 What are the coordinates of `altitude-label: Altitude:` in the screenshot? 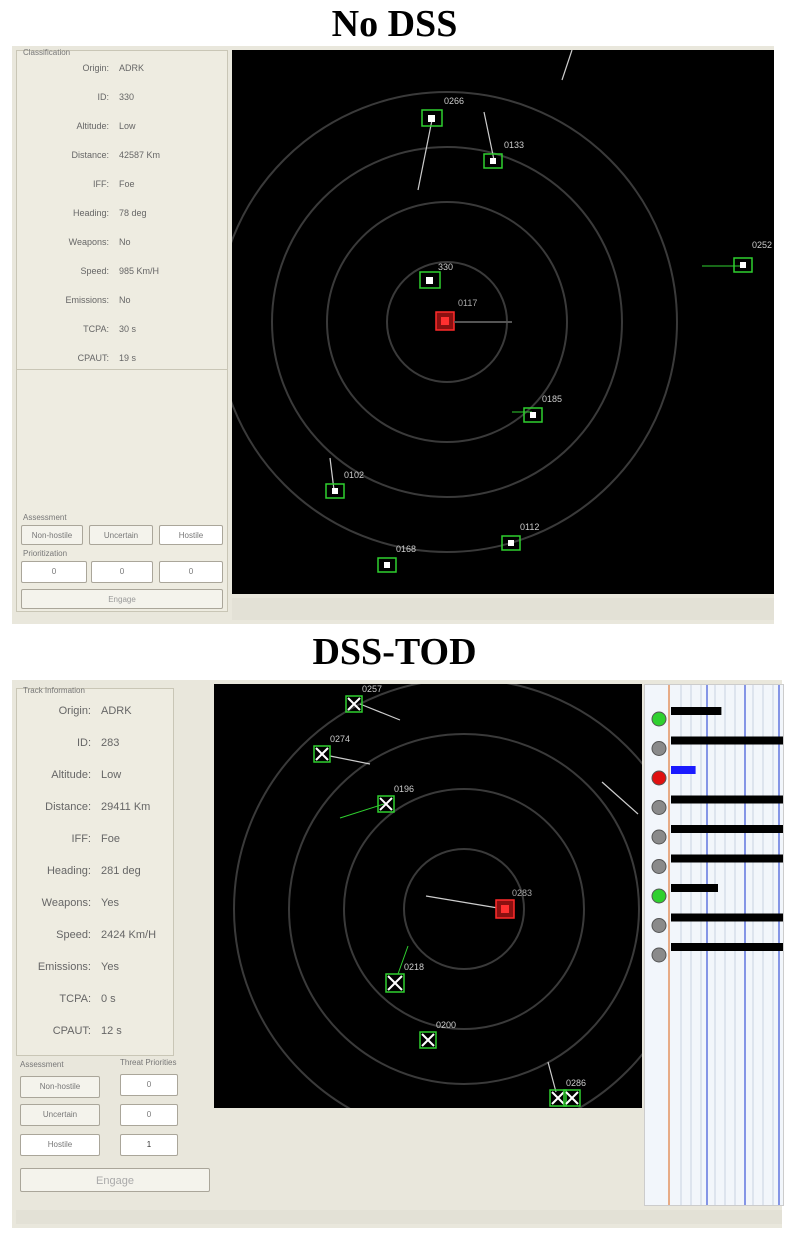 It's located at (92, 126).